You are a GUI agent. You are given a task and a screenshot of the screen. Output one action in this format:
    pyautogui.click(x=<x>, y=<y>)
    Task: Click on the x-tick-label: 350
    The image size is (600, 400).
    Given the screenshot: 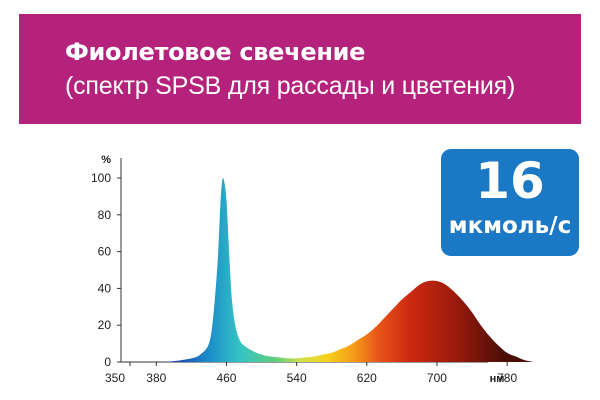 What is the action you would take?
    pyautogui.click(x=115, y=378)
    